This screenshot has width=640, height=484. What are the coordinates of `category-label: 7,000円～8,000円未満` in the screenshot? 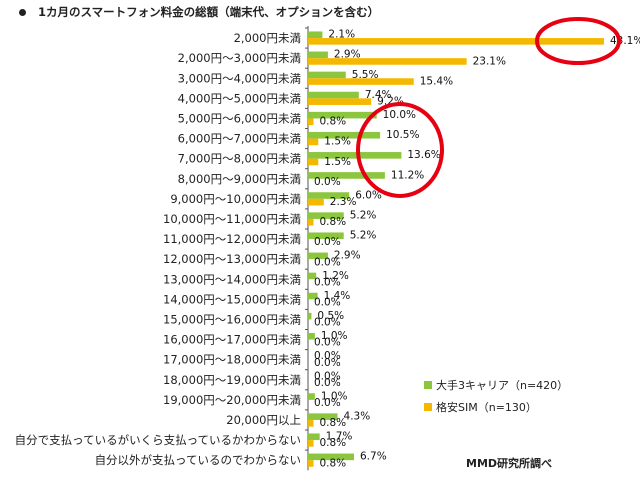 It's located at (239, 159).